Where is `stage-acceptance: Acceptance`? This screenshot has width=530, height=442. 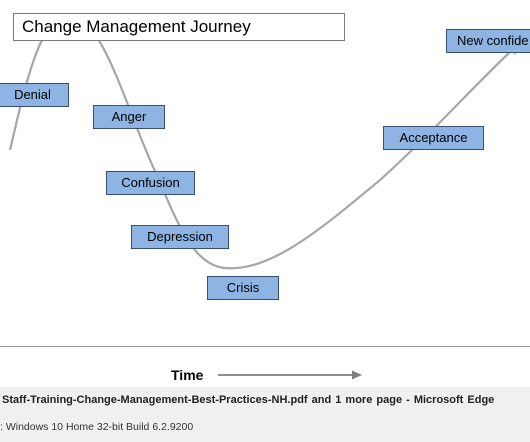 stage-acceptance: Acceptance is located at coordinates (433, 138).